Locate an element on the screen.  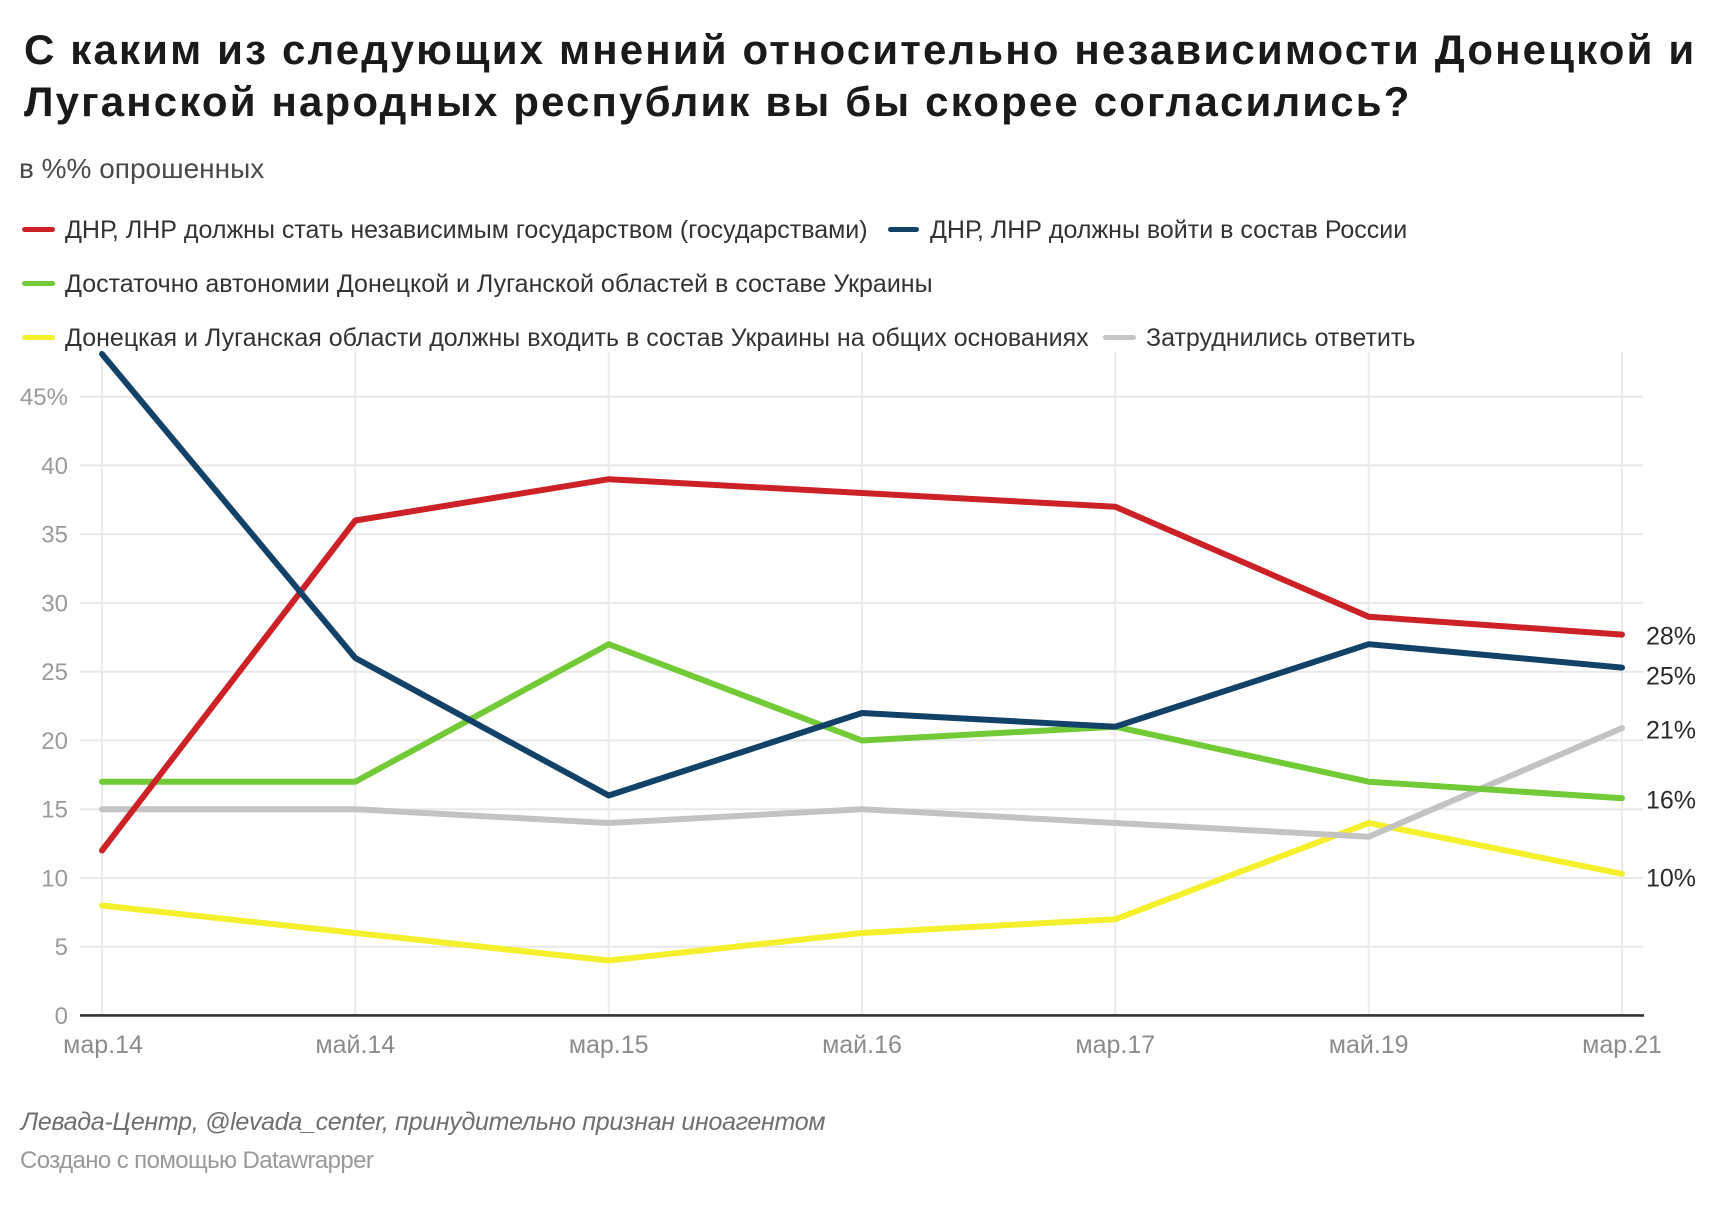
svg-text: май.14 is located at coordinates (355, 1045).